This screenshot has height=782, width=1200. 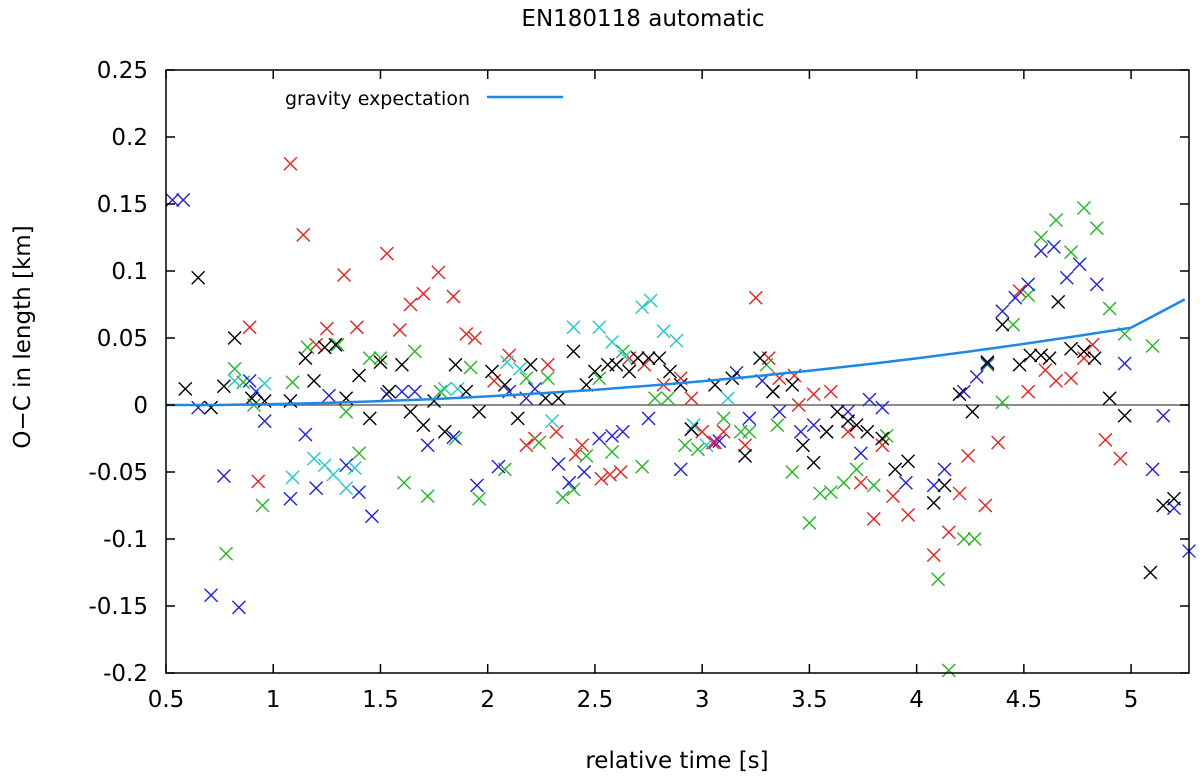 What do you see at coordinates (118, 473) in the screenshot?
I see `y-tick-label: -0.05` at bounding box center [118, 473].